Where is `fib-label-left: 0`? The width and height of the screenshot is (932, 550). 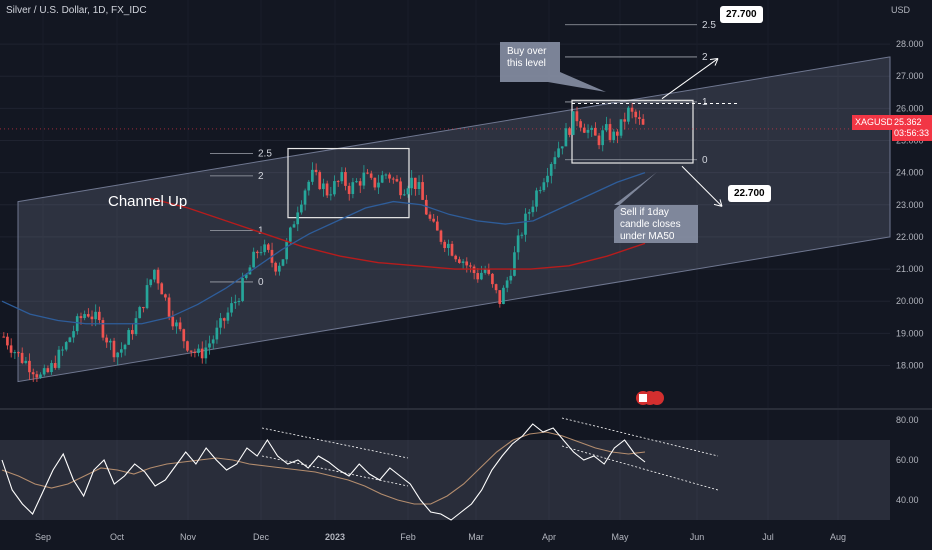 fib-label-left: 0 is located at coordinates (261, 282).